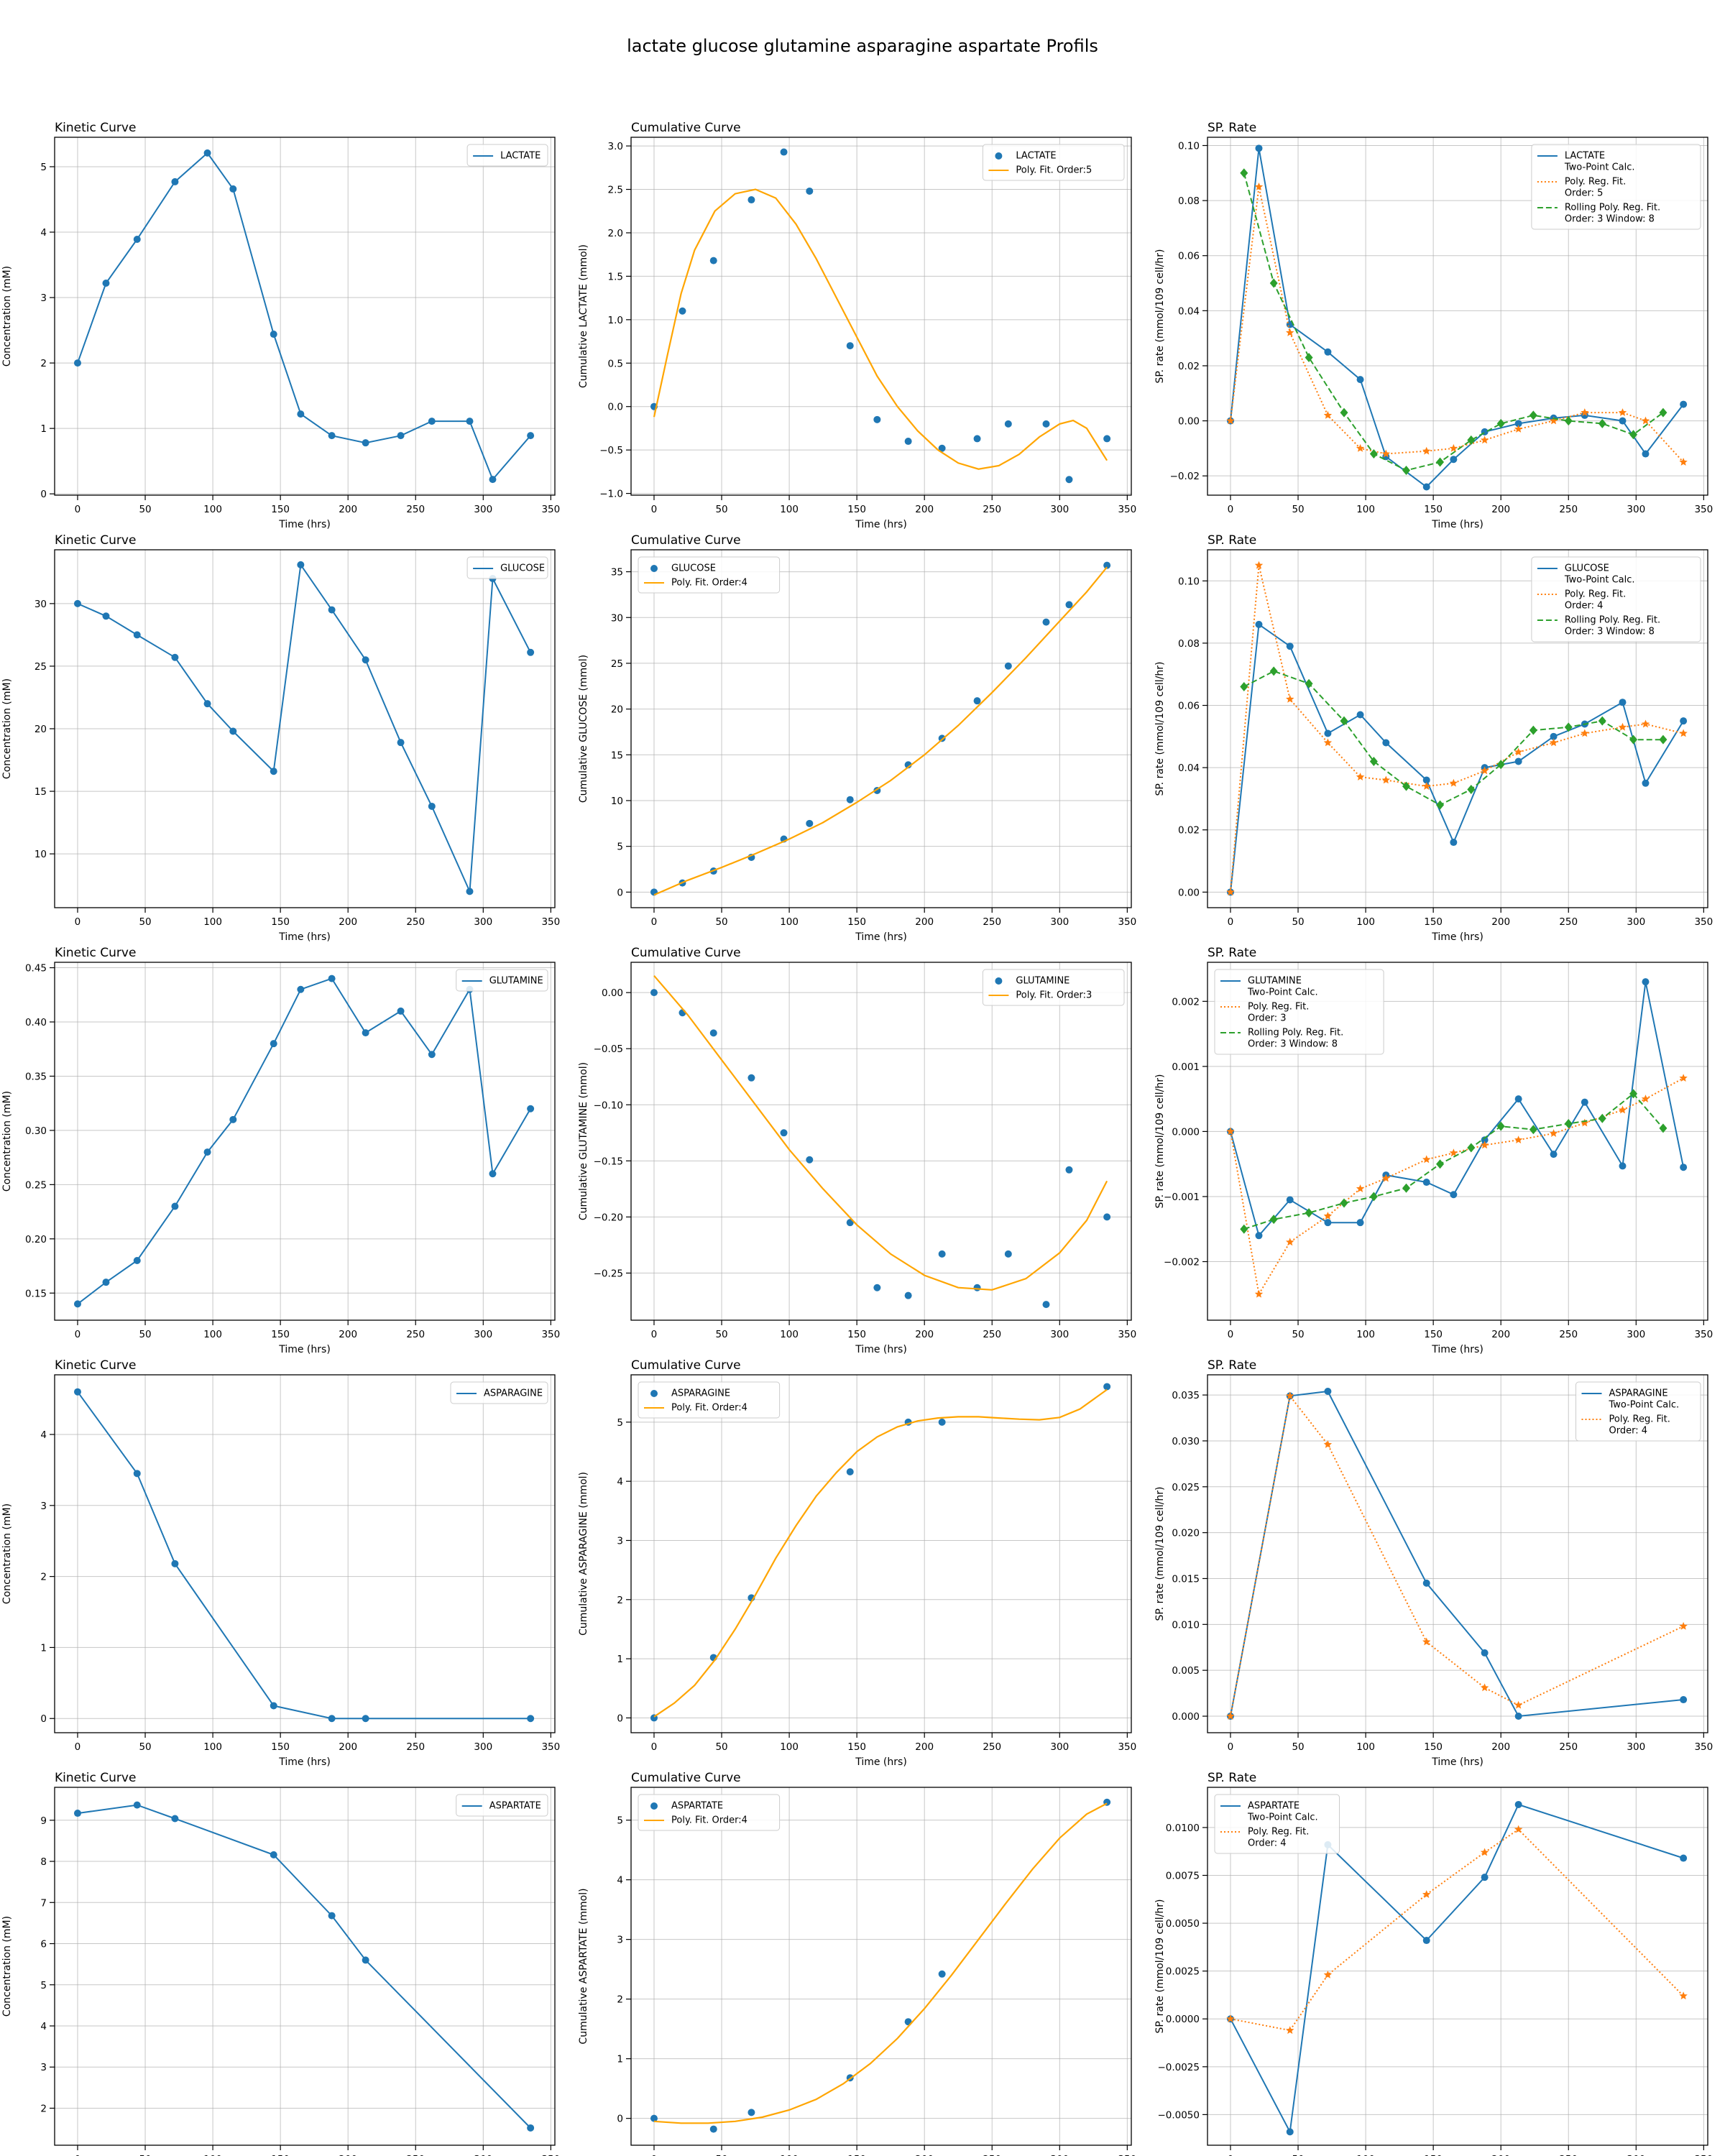 The width and height of the screenshot is (1725, 2156). I want to click on y-tick-label: −1.0, so click(611, 494).